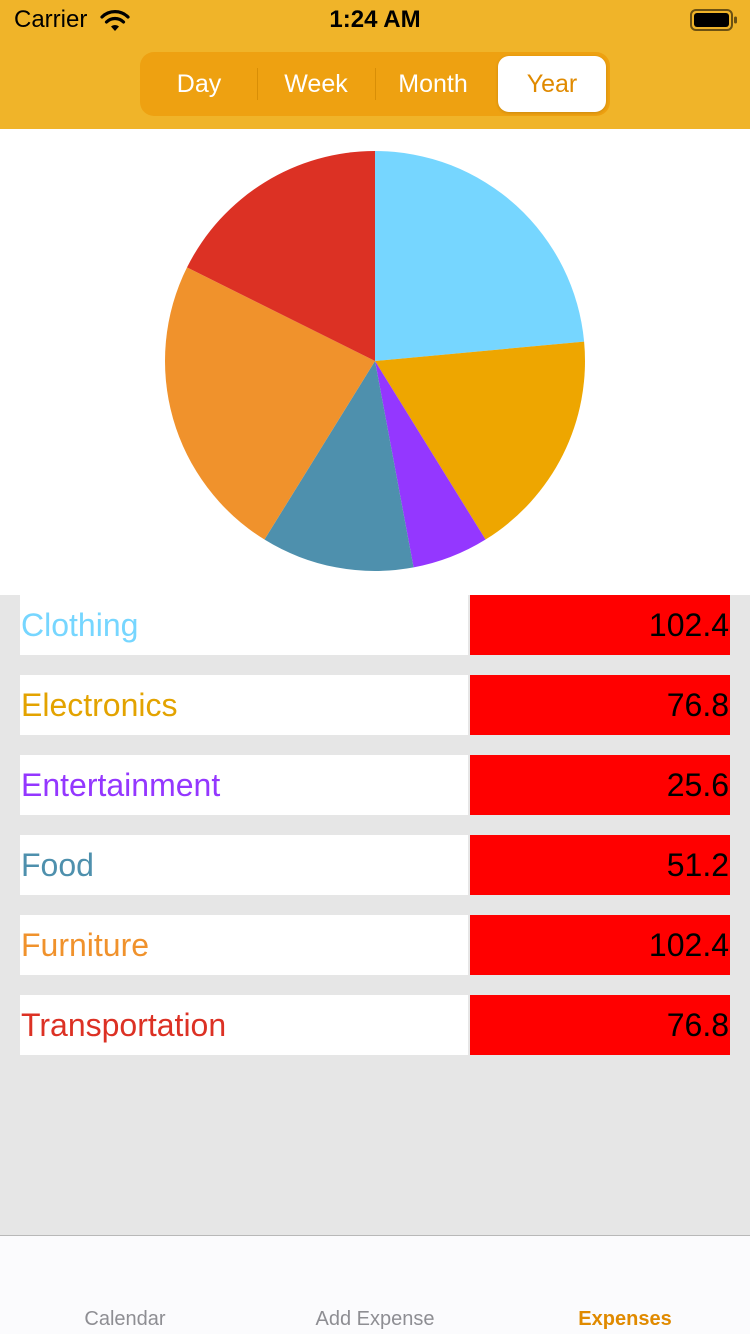 Image resolution: width=750 pixels, height=1334 pixels. What do you see at coordinates (433, 84) in the screenshot?
I see `segment-month: Month` at bounding box center [433, 84].